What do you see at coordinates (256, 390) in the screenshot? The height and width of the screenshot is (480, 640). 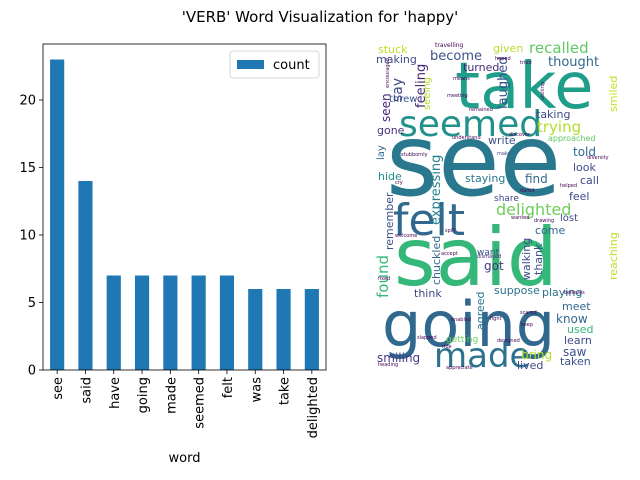 I see `x-tick-label: was` at bounding box center [256, 390].